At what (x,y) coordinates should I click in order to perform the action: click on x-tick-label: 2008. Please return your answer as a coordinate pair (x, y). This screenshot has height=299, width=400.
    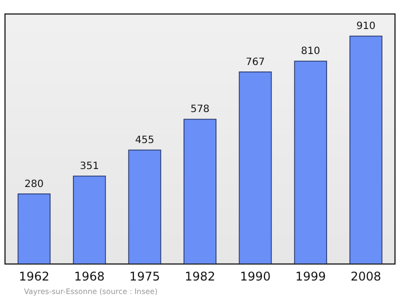
    Looking at the image, I should click on (366, 277).